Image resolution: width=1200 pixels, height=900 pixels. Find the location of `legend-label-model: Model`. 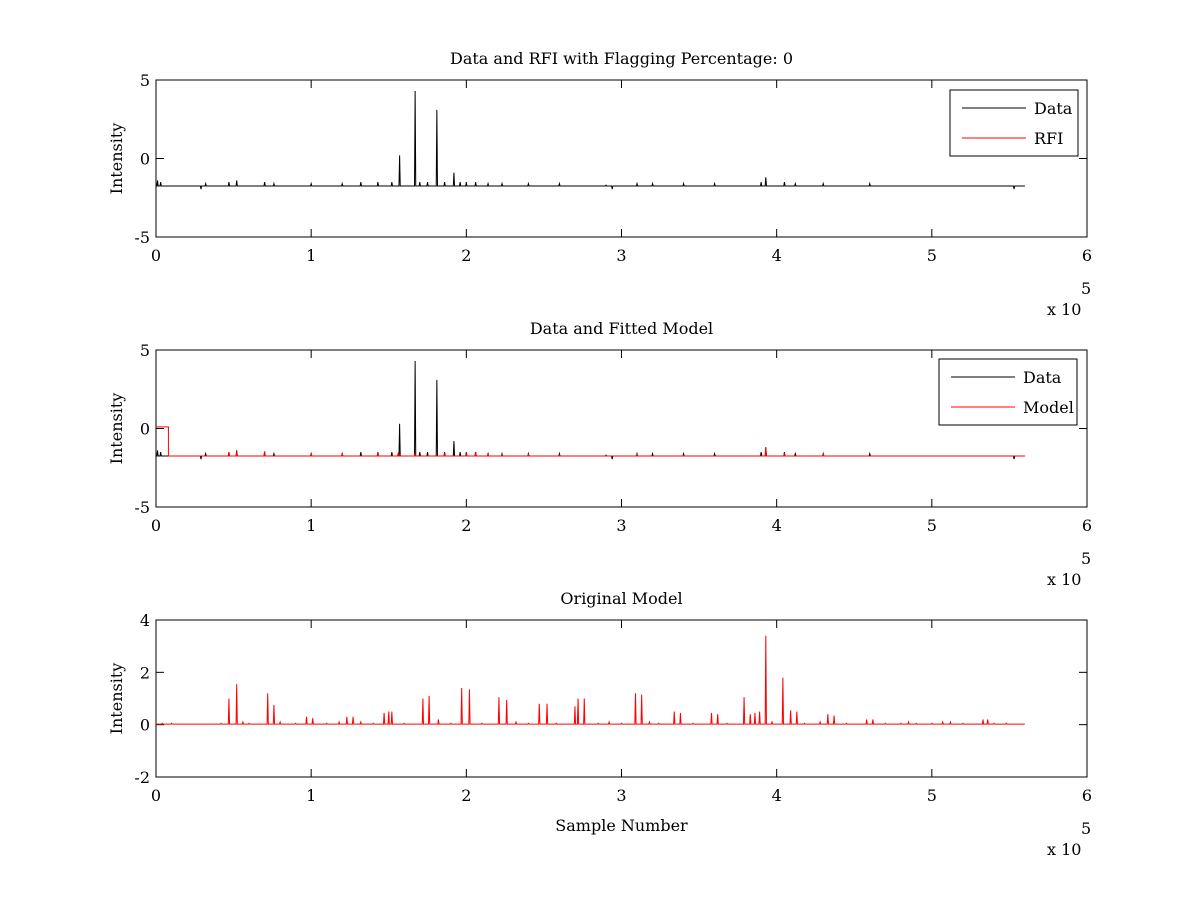

legend-label-model: Model is located at coordinates (1048, 407).